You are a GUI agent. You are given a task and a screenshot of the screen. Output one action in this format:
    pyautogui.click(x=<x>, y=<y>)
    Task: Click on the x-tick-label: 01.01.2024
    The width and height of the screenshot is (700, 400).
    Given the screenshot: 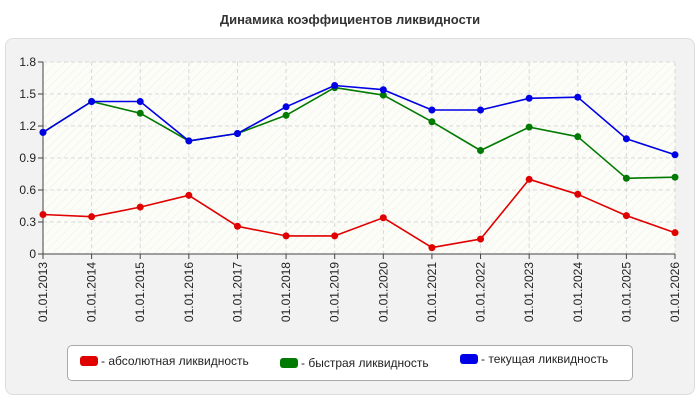 What is the action you would take?
    pyautogui.click(x=578, y=292)
    